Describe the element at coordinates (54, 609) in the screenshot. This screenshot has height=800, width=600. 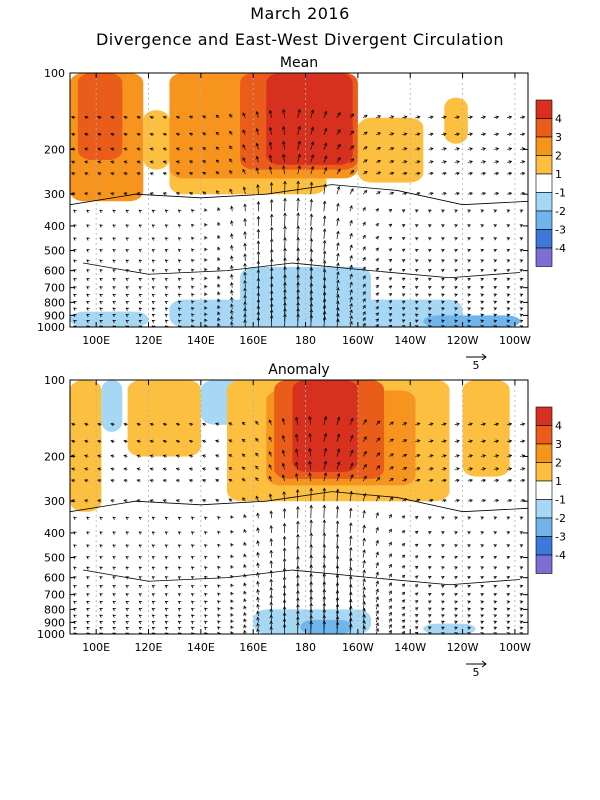
I see `y-tick-label: 800` at that location.